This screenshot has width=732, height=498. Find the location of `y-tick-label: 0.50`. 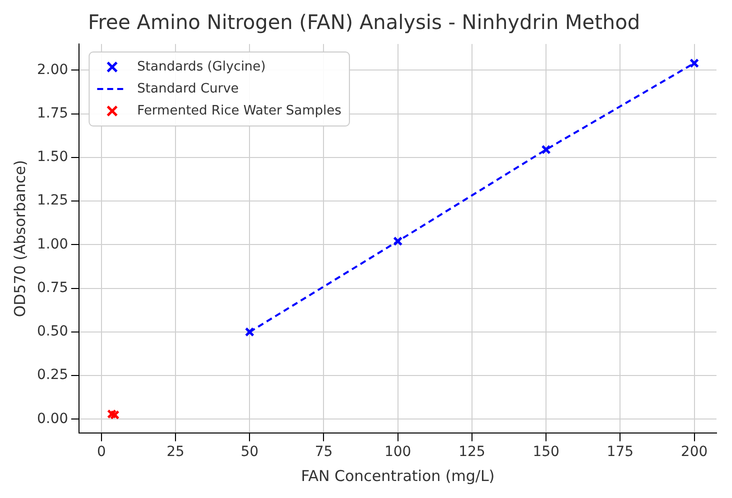

y-tick-label: 0.50 is located at coordinates (52, 332).